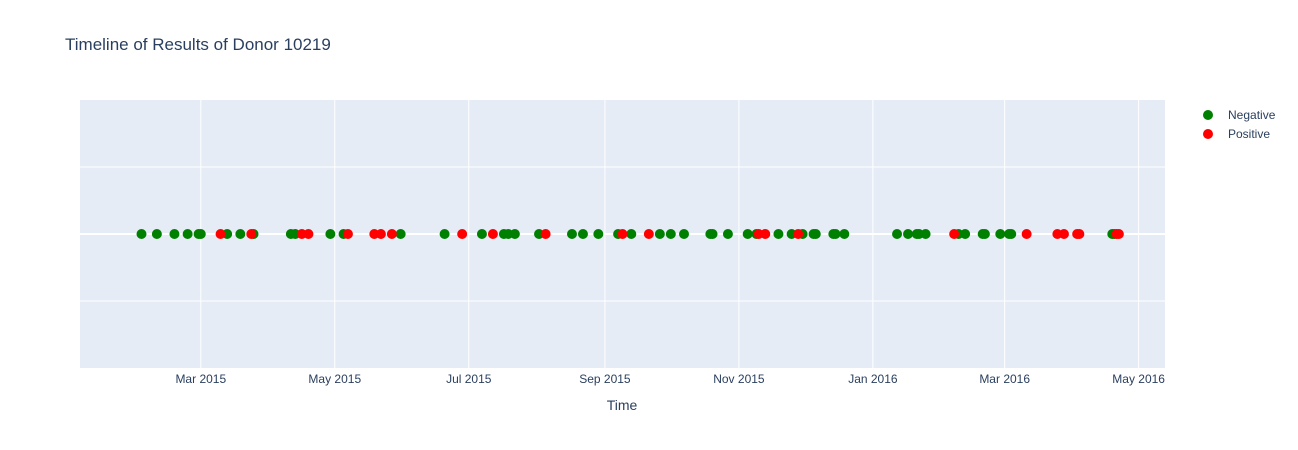 The width and height of the screenshot is (1298, 450). Describe the element at coordinates (1208, 115) in the screenshot. I see `legend-marker-negative` at that location.